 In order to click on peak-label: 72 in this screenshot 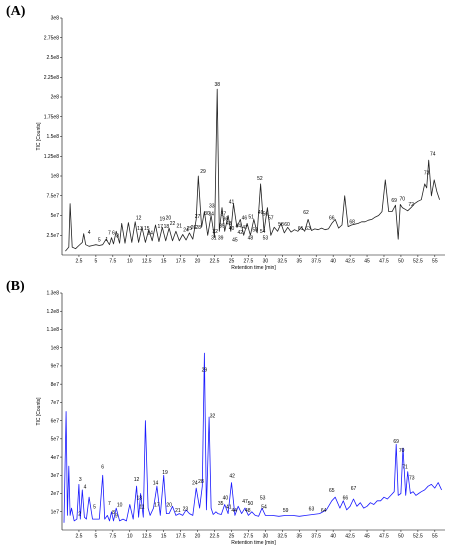, I will do `click(411, 205)`.